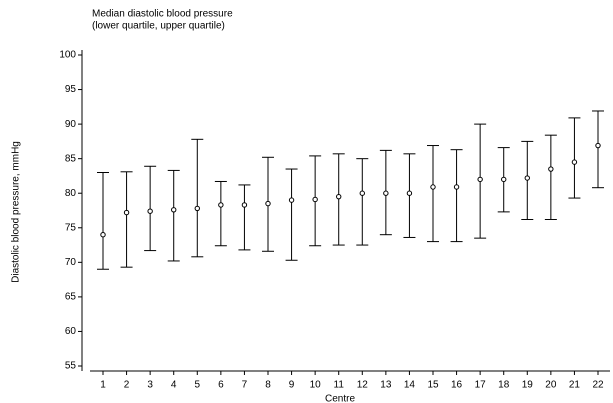 This screenshot has height=403, width=613. Describe the element at coordinates (71, 227) in the screenshot. I see `y-tick-label: 75` at that location.